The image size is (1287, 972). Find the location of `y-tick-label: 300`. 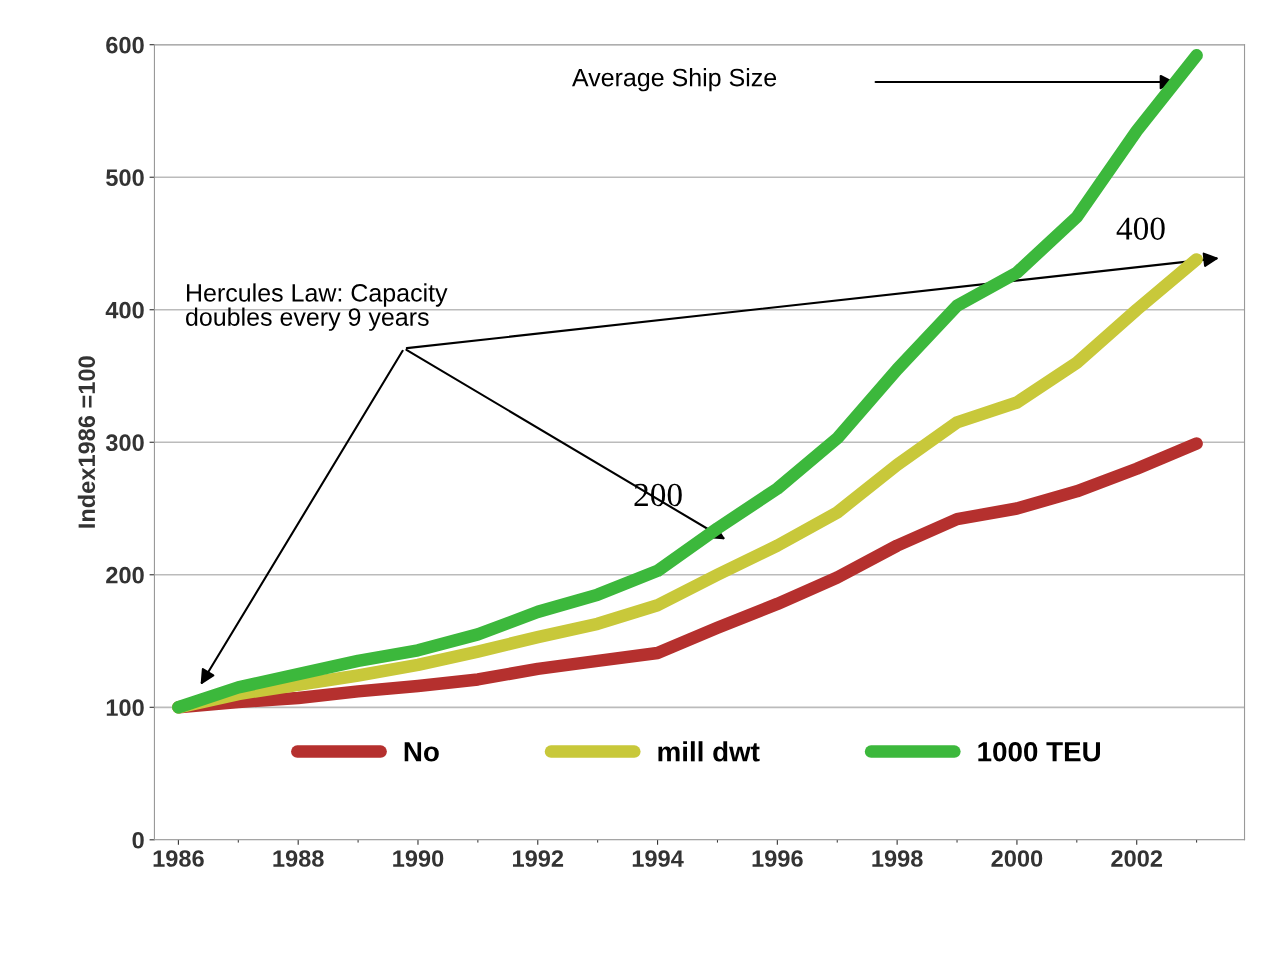

y-tick-label: 300 is located at coordinates (124, 443).